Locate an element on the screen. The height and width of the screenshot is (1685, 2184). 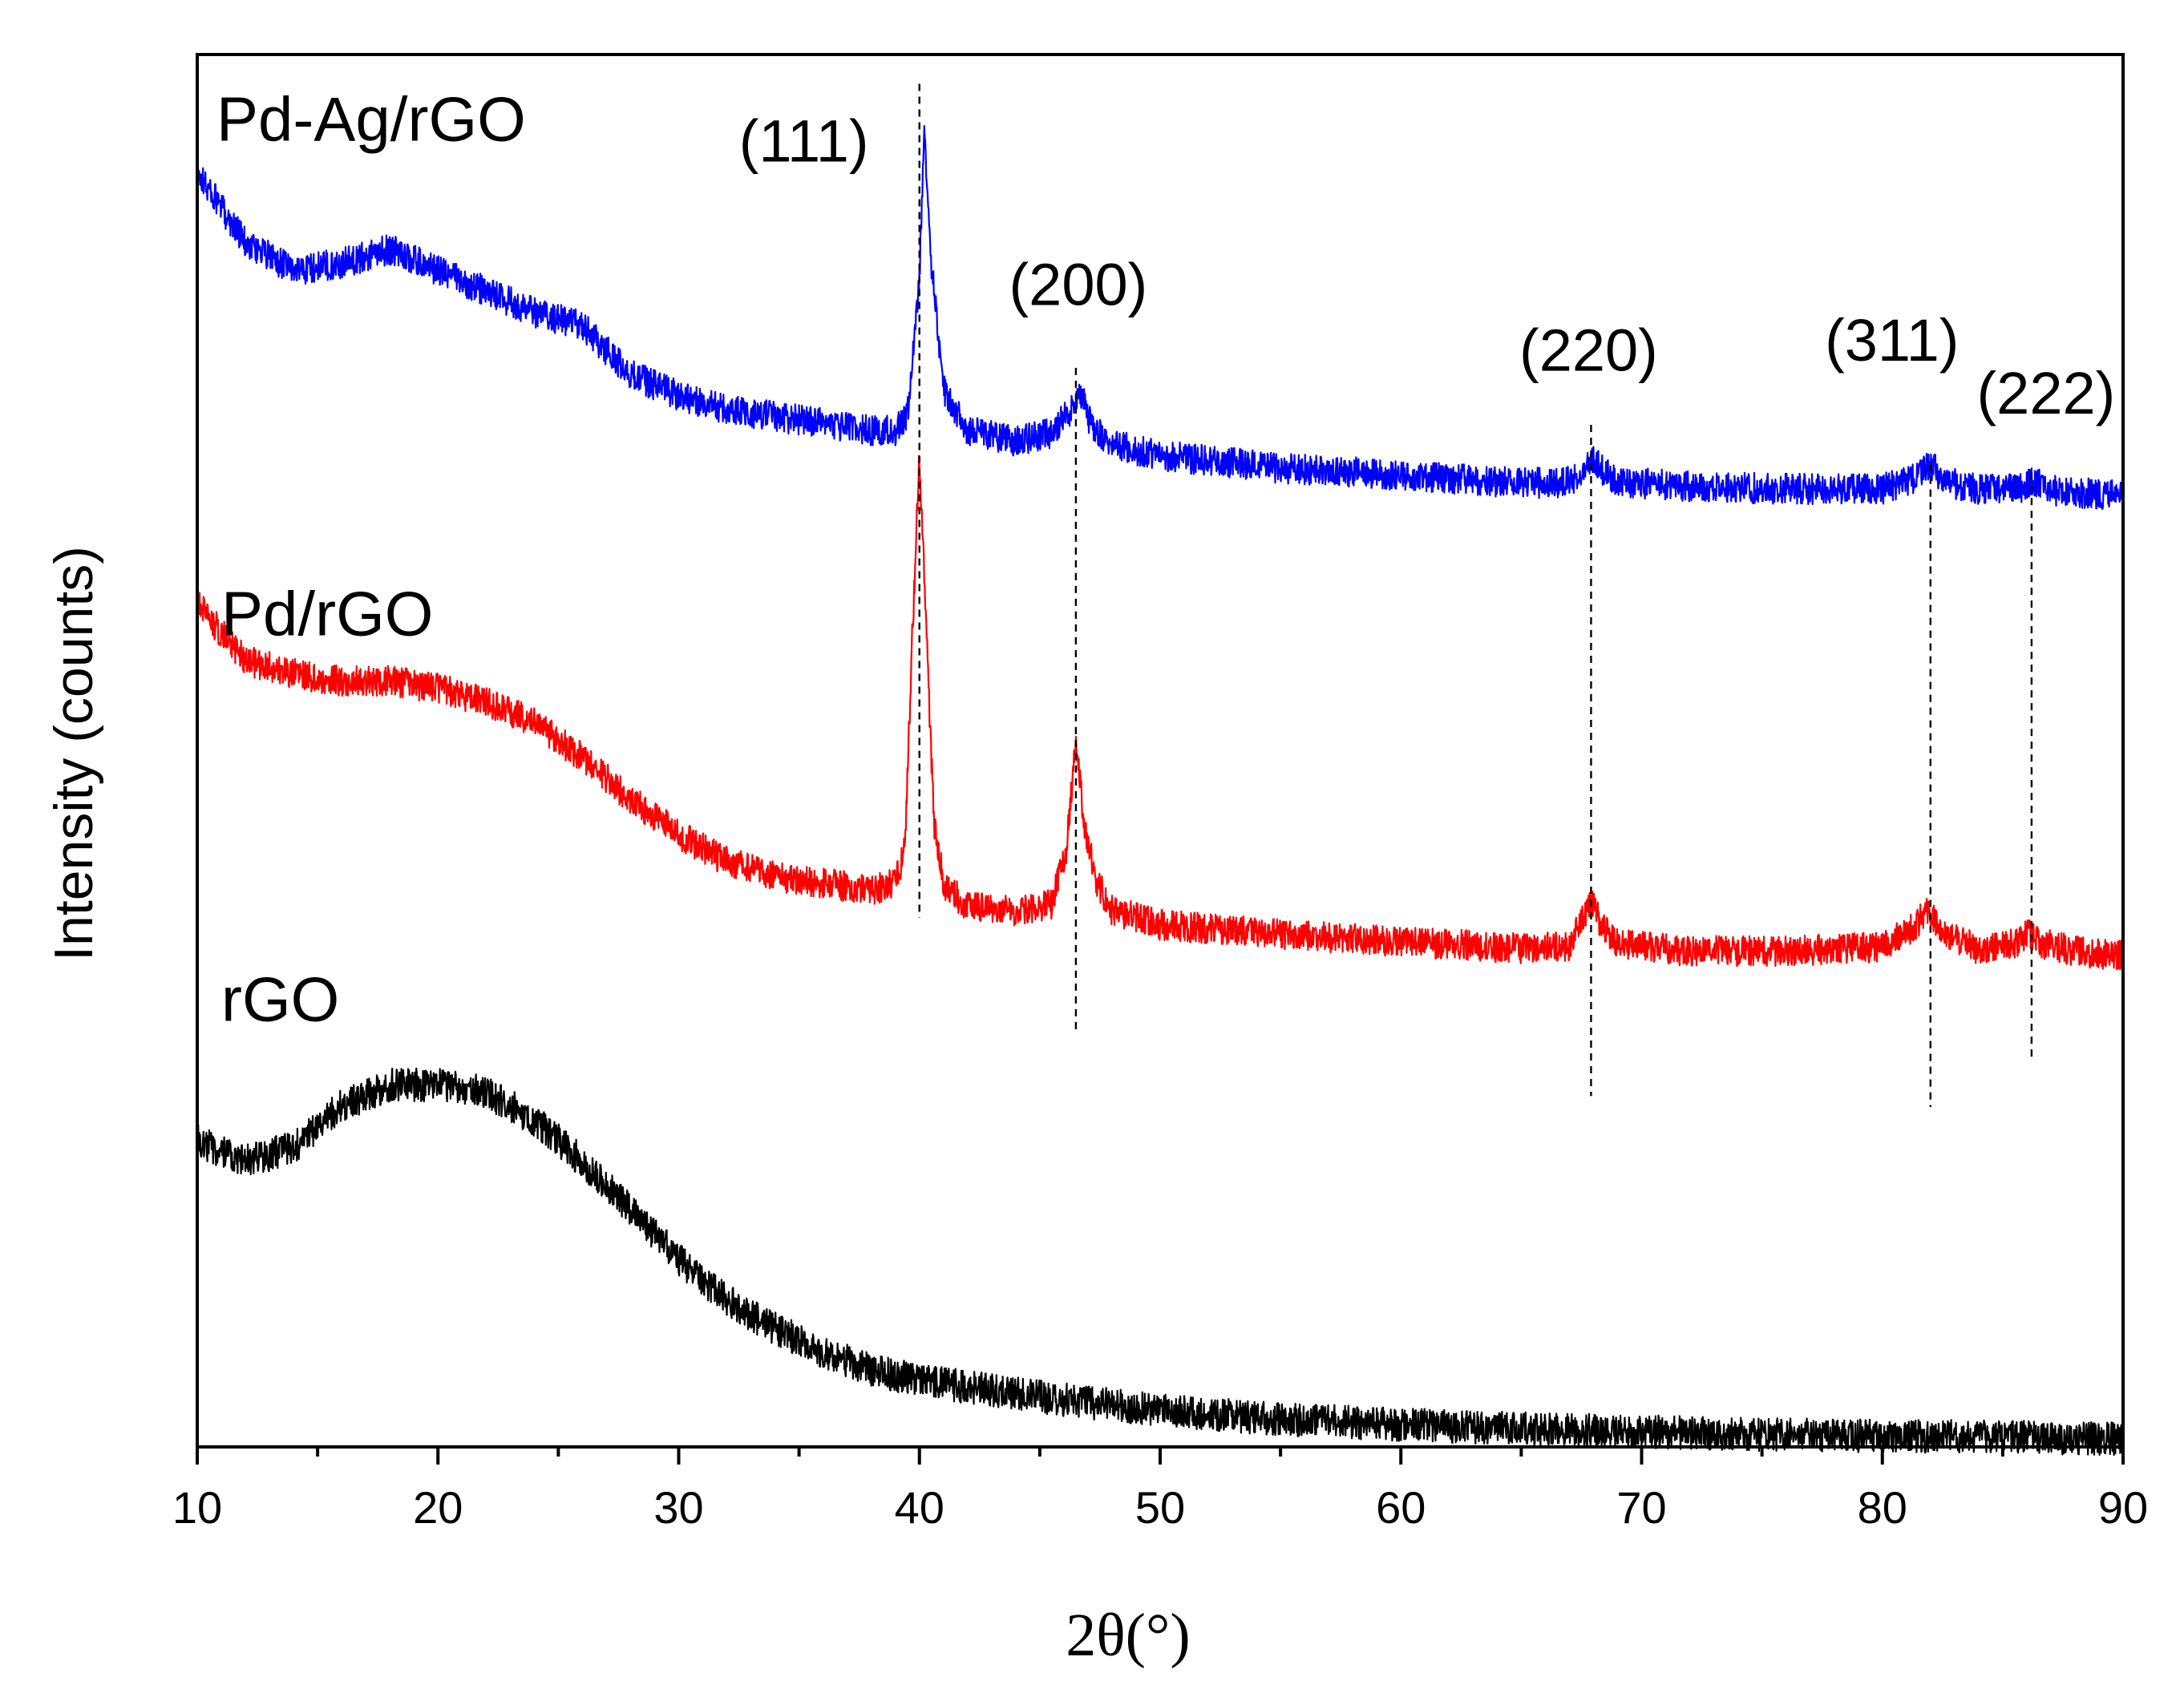
x-tick-label: 80 is located at coordinates (1883, 1508).